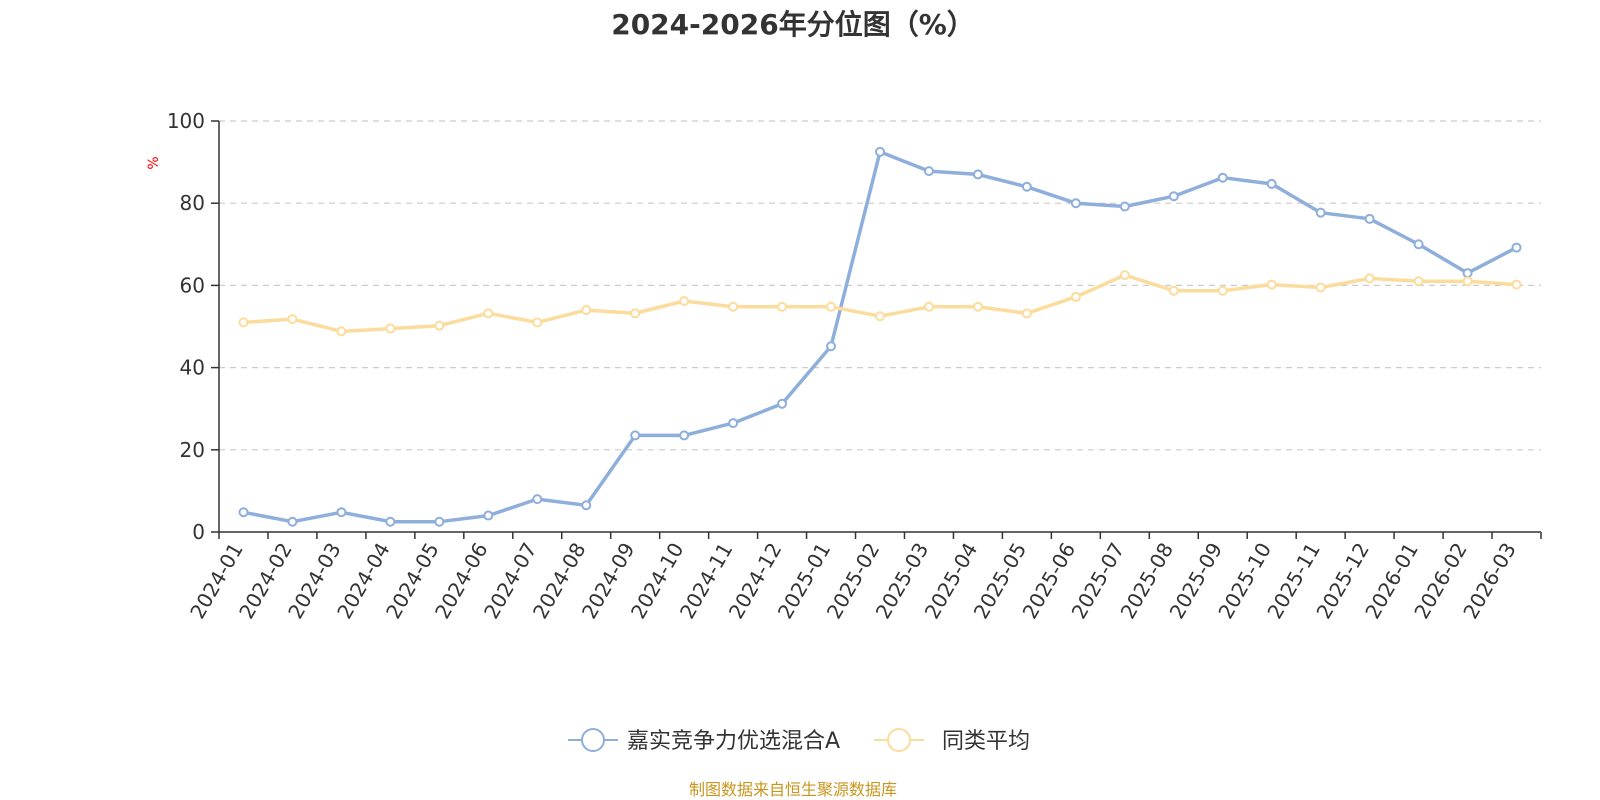 Image resolution: width=1600 pixels, height=800 pixels. I want to click on legend-item-1: 嘉实竞争力优选混合A, so click(704, 741).